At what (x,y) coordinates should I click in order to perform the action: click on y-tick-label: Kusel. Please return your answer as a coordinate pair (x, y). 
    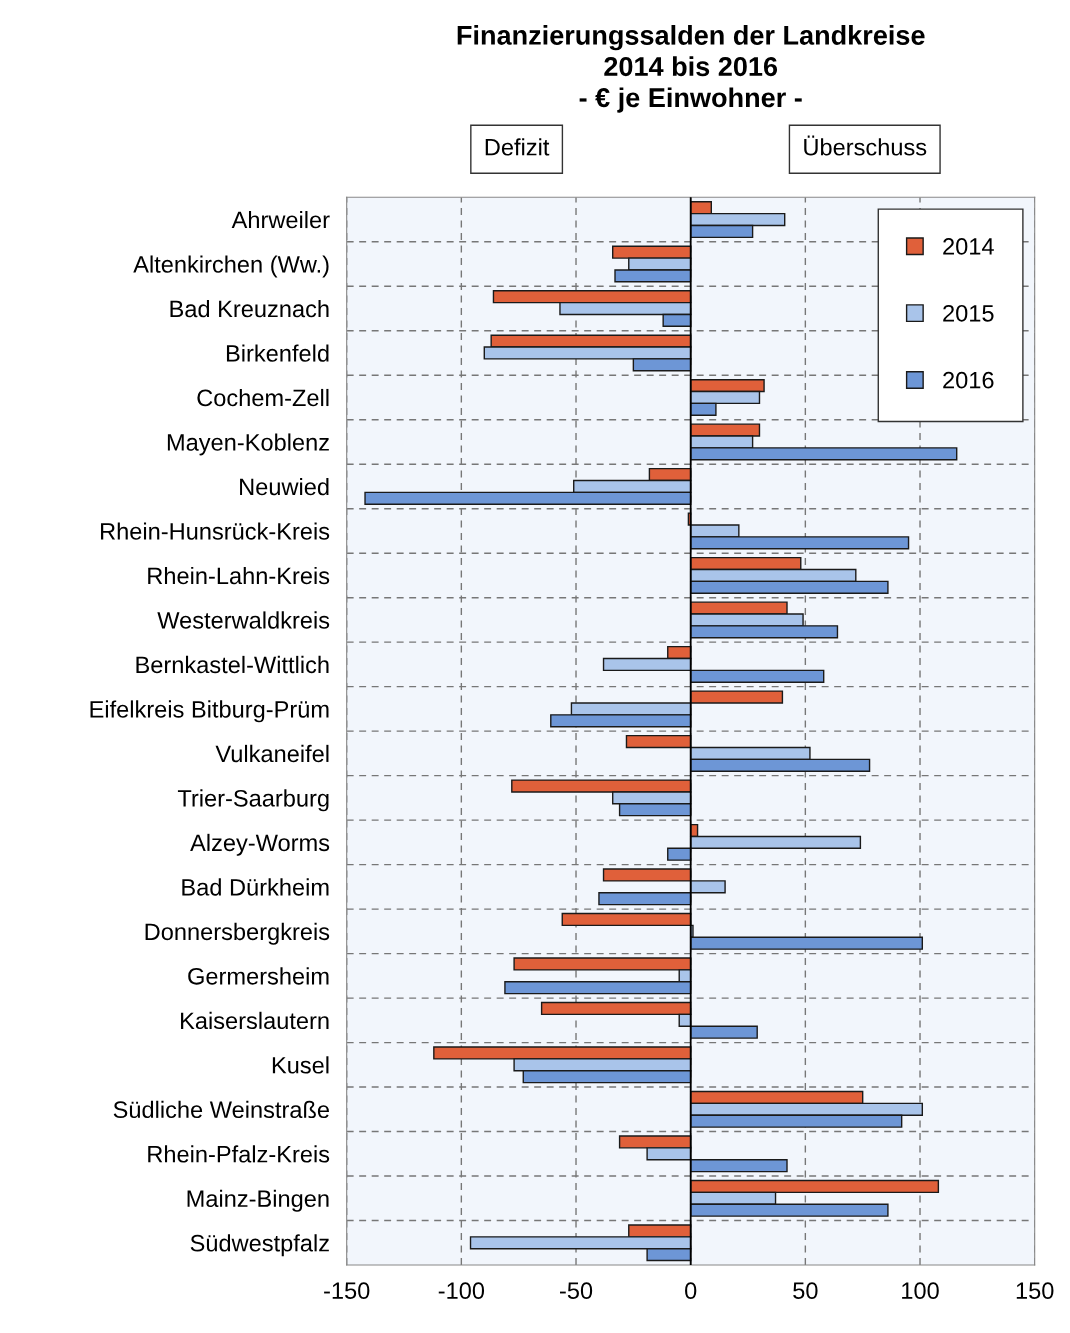
    Looking at the image, I should click on (300, 1065).